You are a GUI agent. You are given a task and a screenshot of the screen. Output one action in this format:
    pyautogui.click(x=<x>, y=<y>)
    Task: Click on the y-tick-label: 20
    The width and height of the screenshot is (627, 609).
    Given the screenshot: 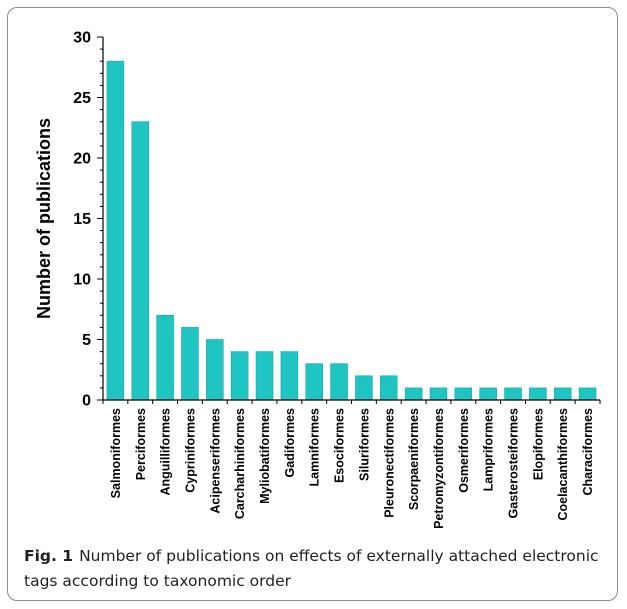 What is the action you would take?
    pyautogui.click(x=82, y=159)
    